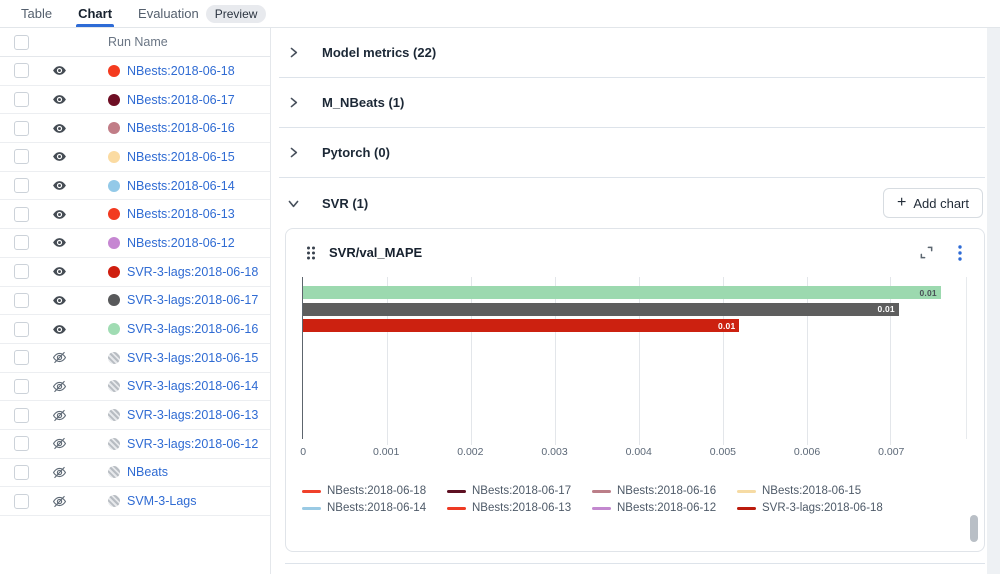 The width and height of the screenshot is (1000, 574). What do you see at coordinates (993, 301) in the screenshot?
I see `page-scrollbar-track` at bounding box center [993, 301].